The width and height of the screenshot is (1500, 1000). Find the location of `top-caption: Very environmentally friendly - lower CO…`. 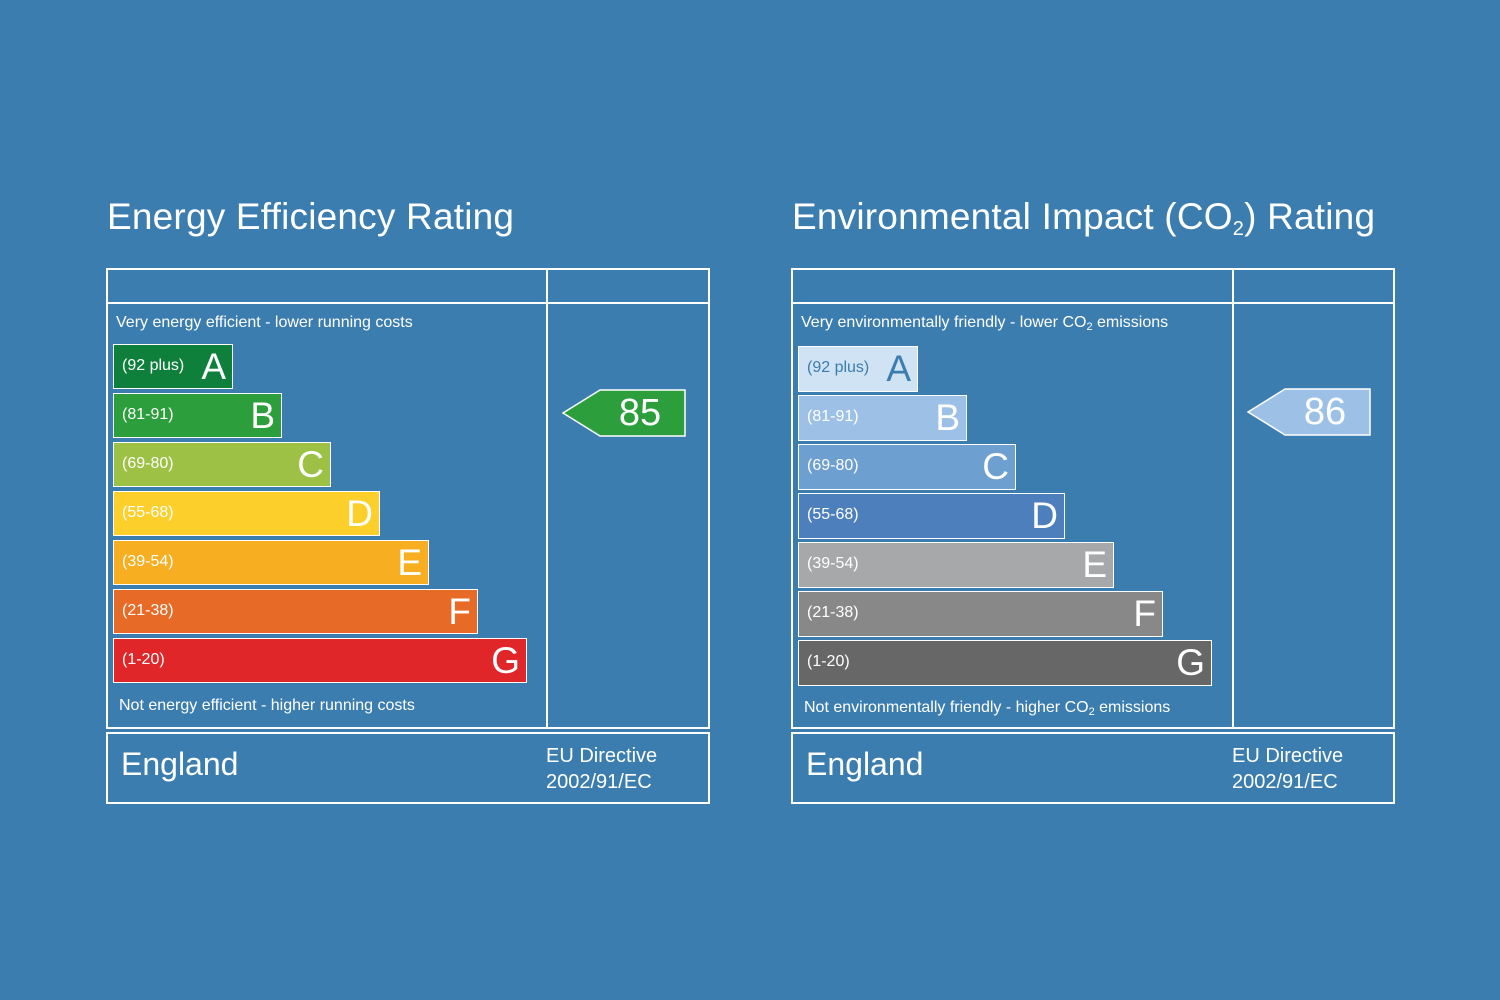

top-caption: Very environmentally friendly - lower CO… is located at coordinates (985, 323).